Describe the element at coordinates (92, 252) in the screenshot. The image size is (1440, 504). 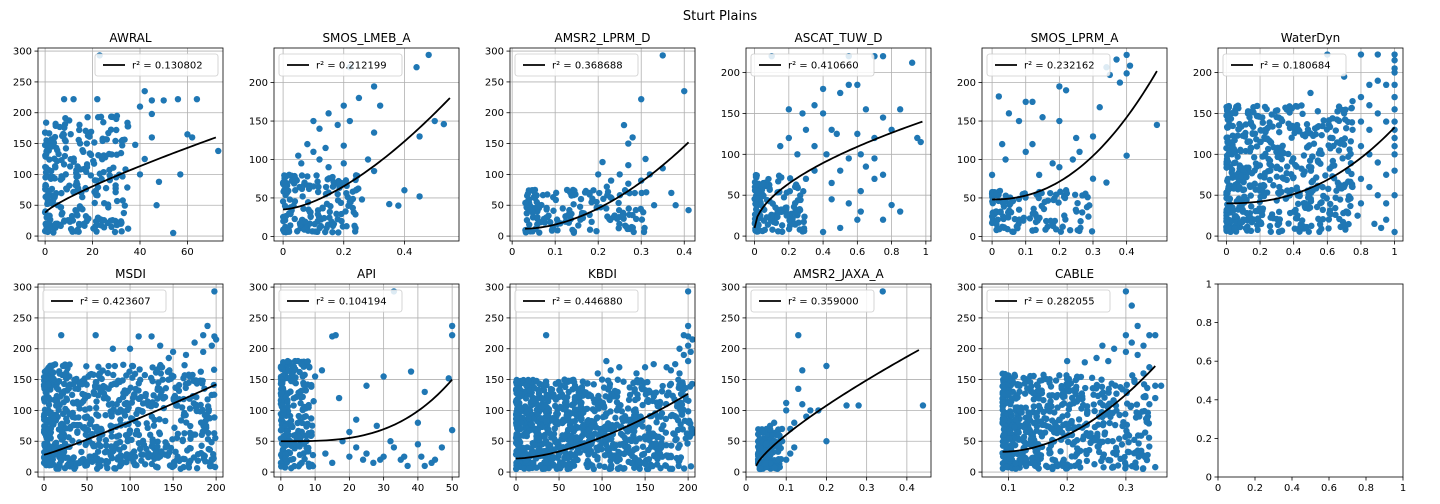
I see `x-tick-label: 20` at that location.